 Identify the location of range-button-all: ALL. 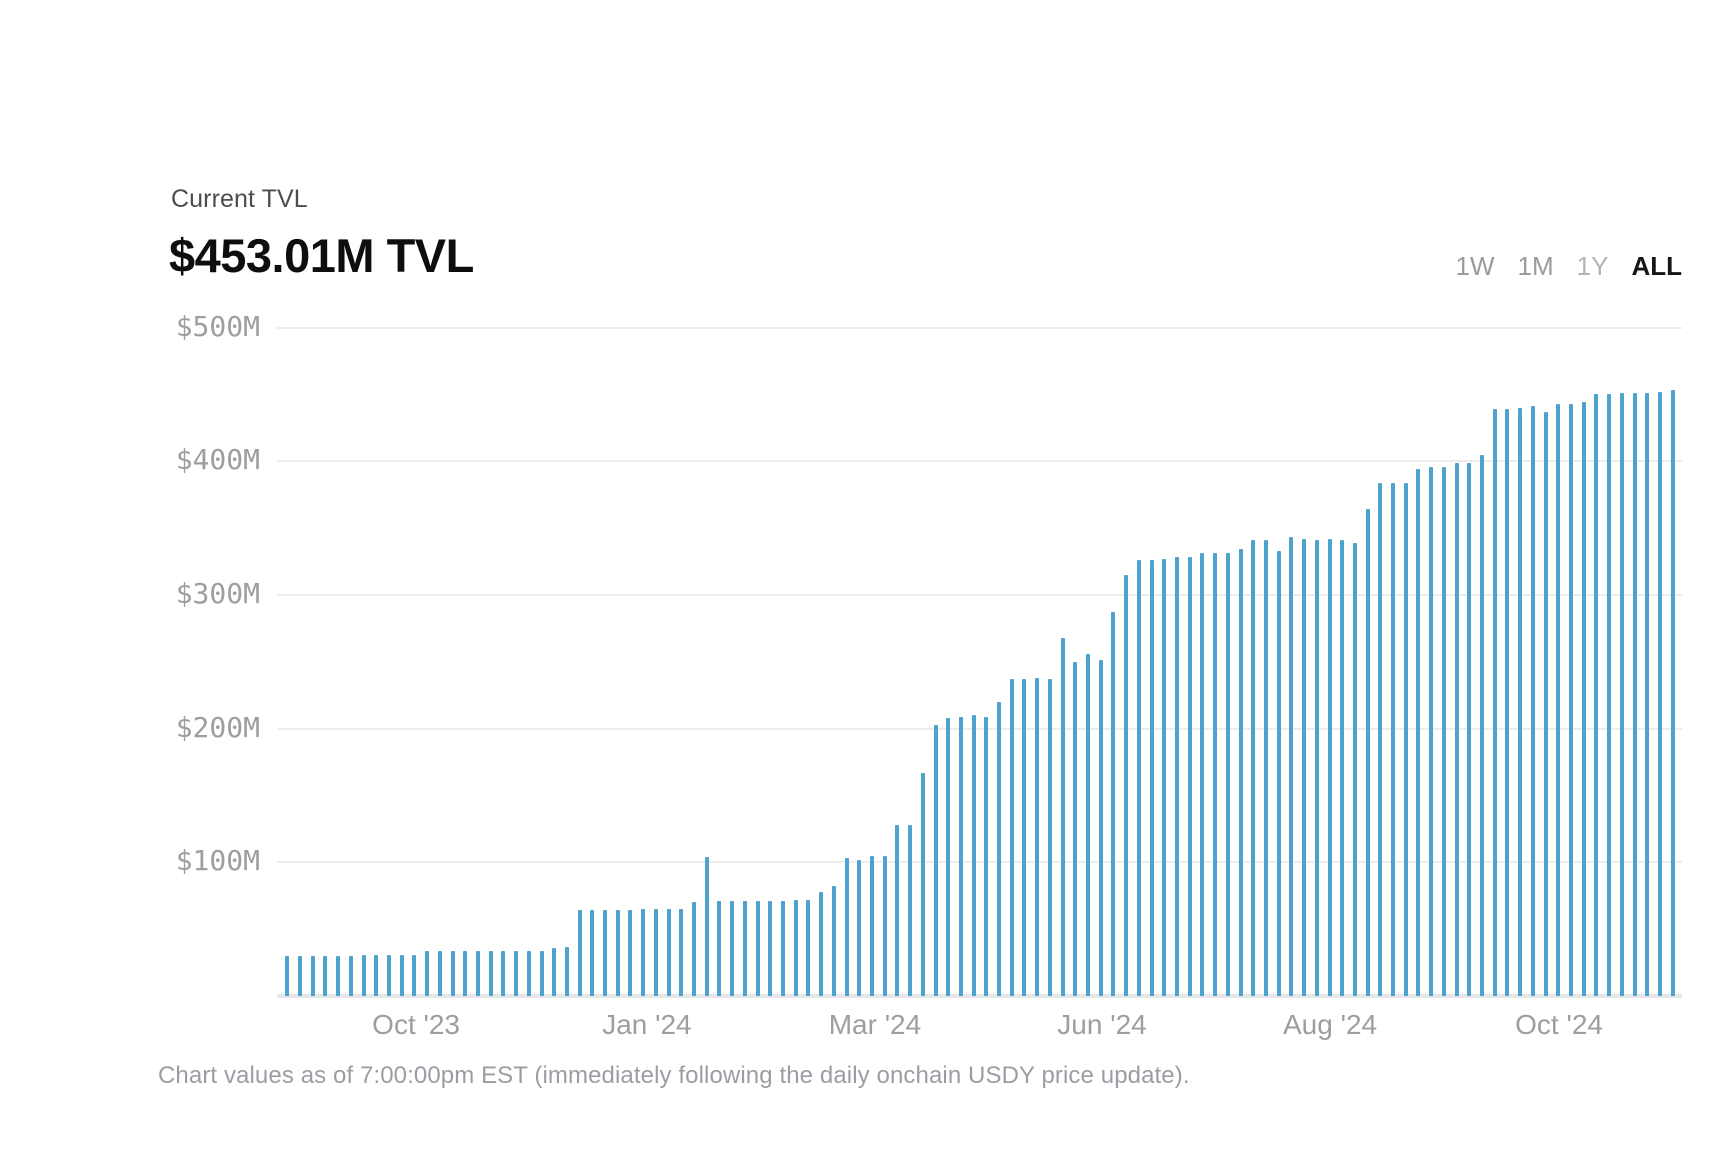
(1656, 266).